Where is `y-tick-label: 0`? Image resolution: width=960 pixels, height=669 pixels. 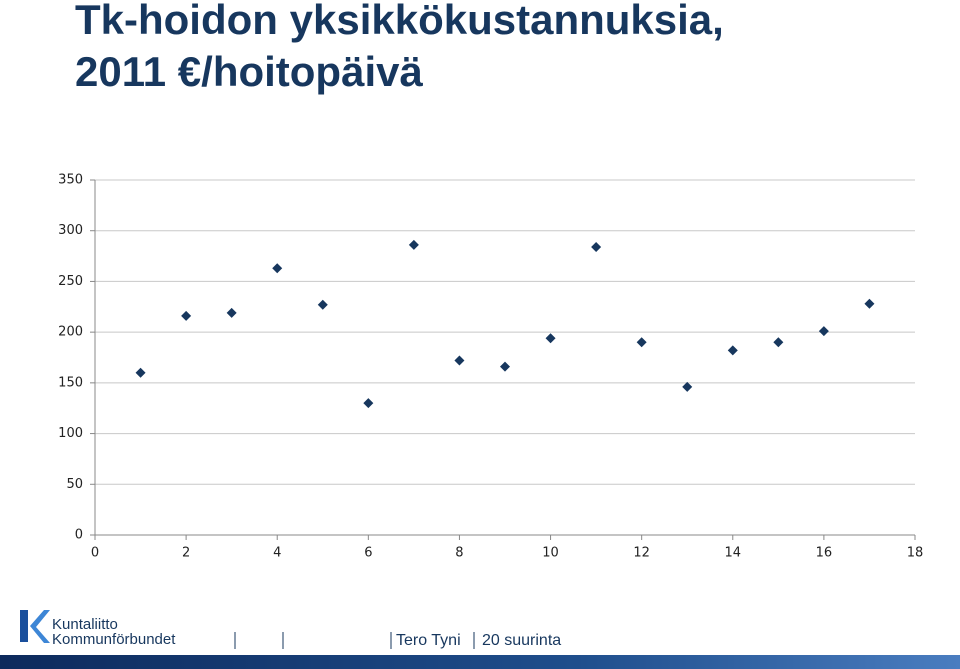 y-tick-label: 0 is located at coordinates (79, 535).